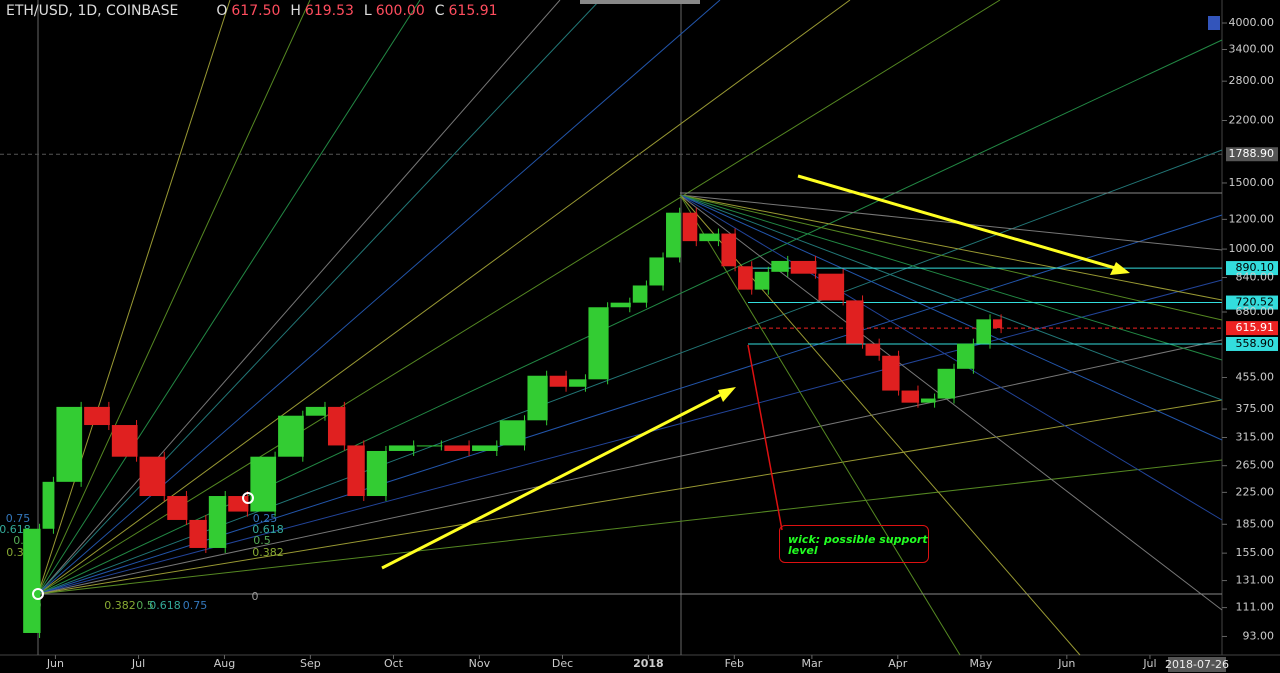 Image resolution: width=1280 pixels, height=673 pixels. Describe the element at coordinates (1255, 408) in the screenshot. I see `y-tick-label: 375.00` at that location.